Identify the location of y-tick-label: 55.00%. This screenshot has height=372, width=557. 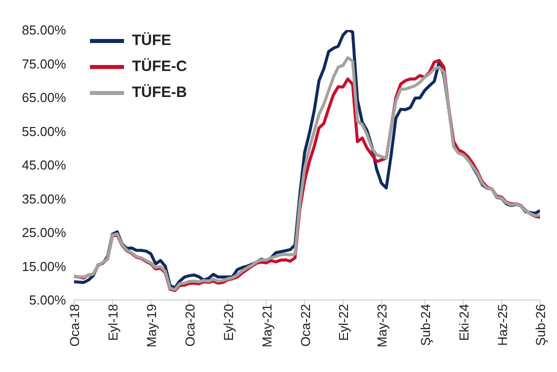
(44, 131).